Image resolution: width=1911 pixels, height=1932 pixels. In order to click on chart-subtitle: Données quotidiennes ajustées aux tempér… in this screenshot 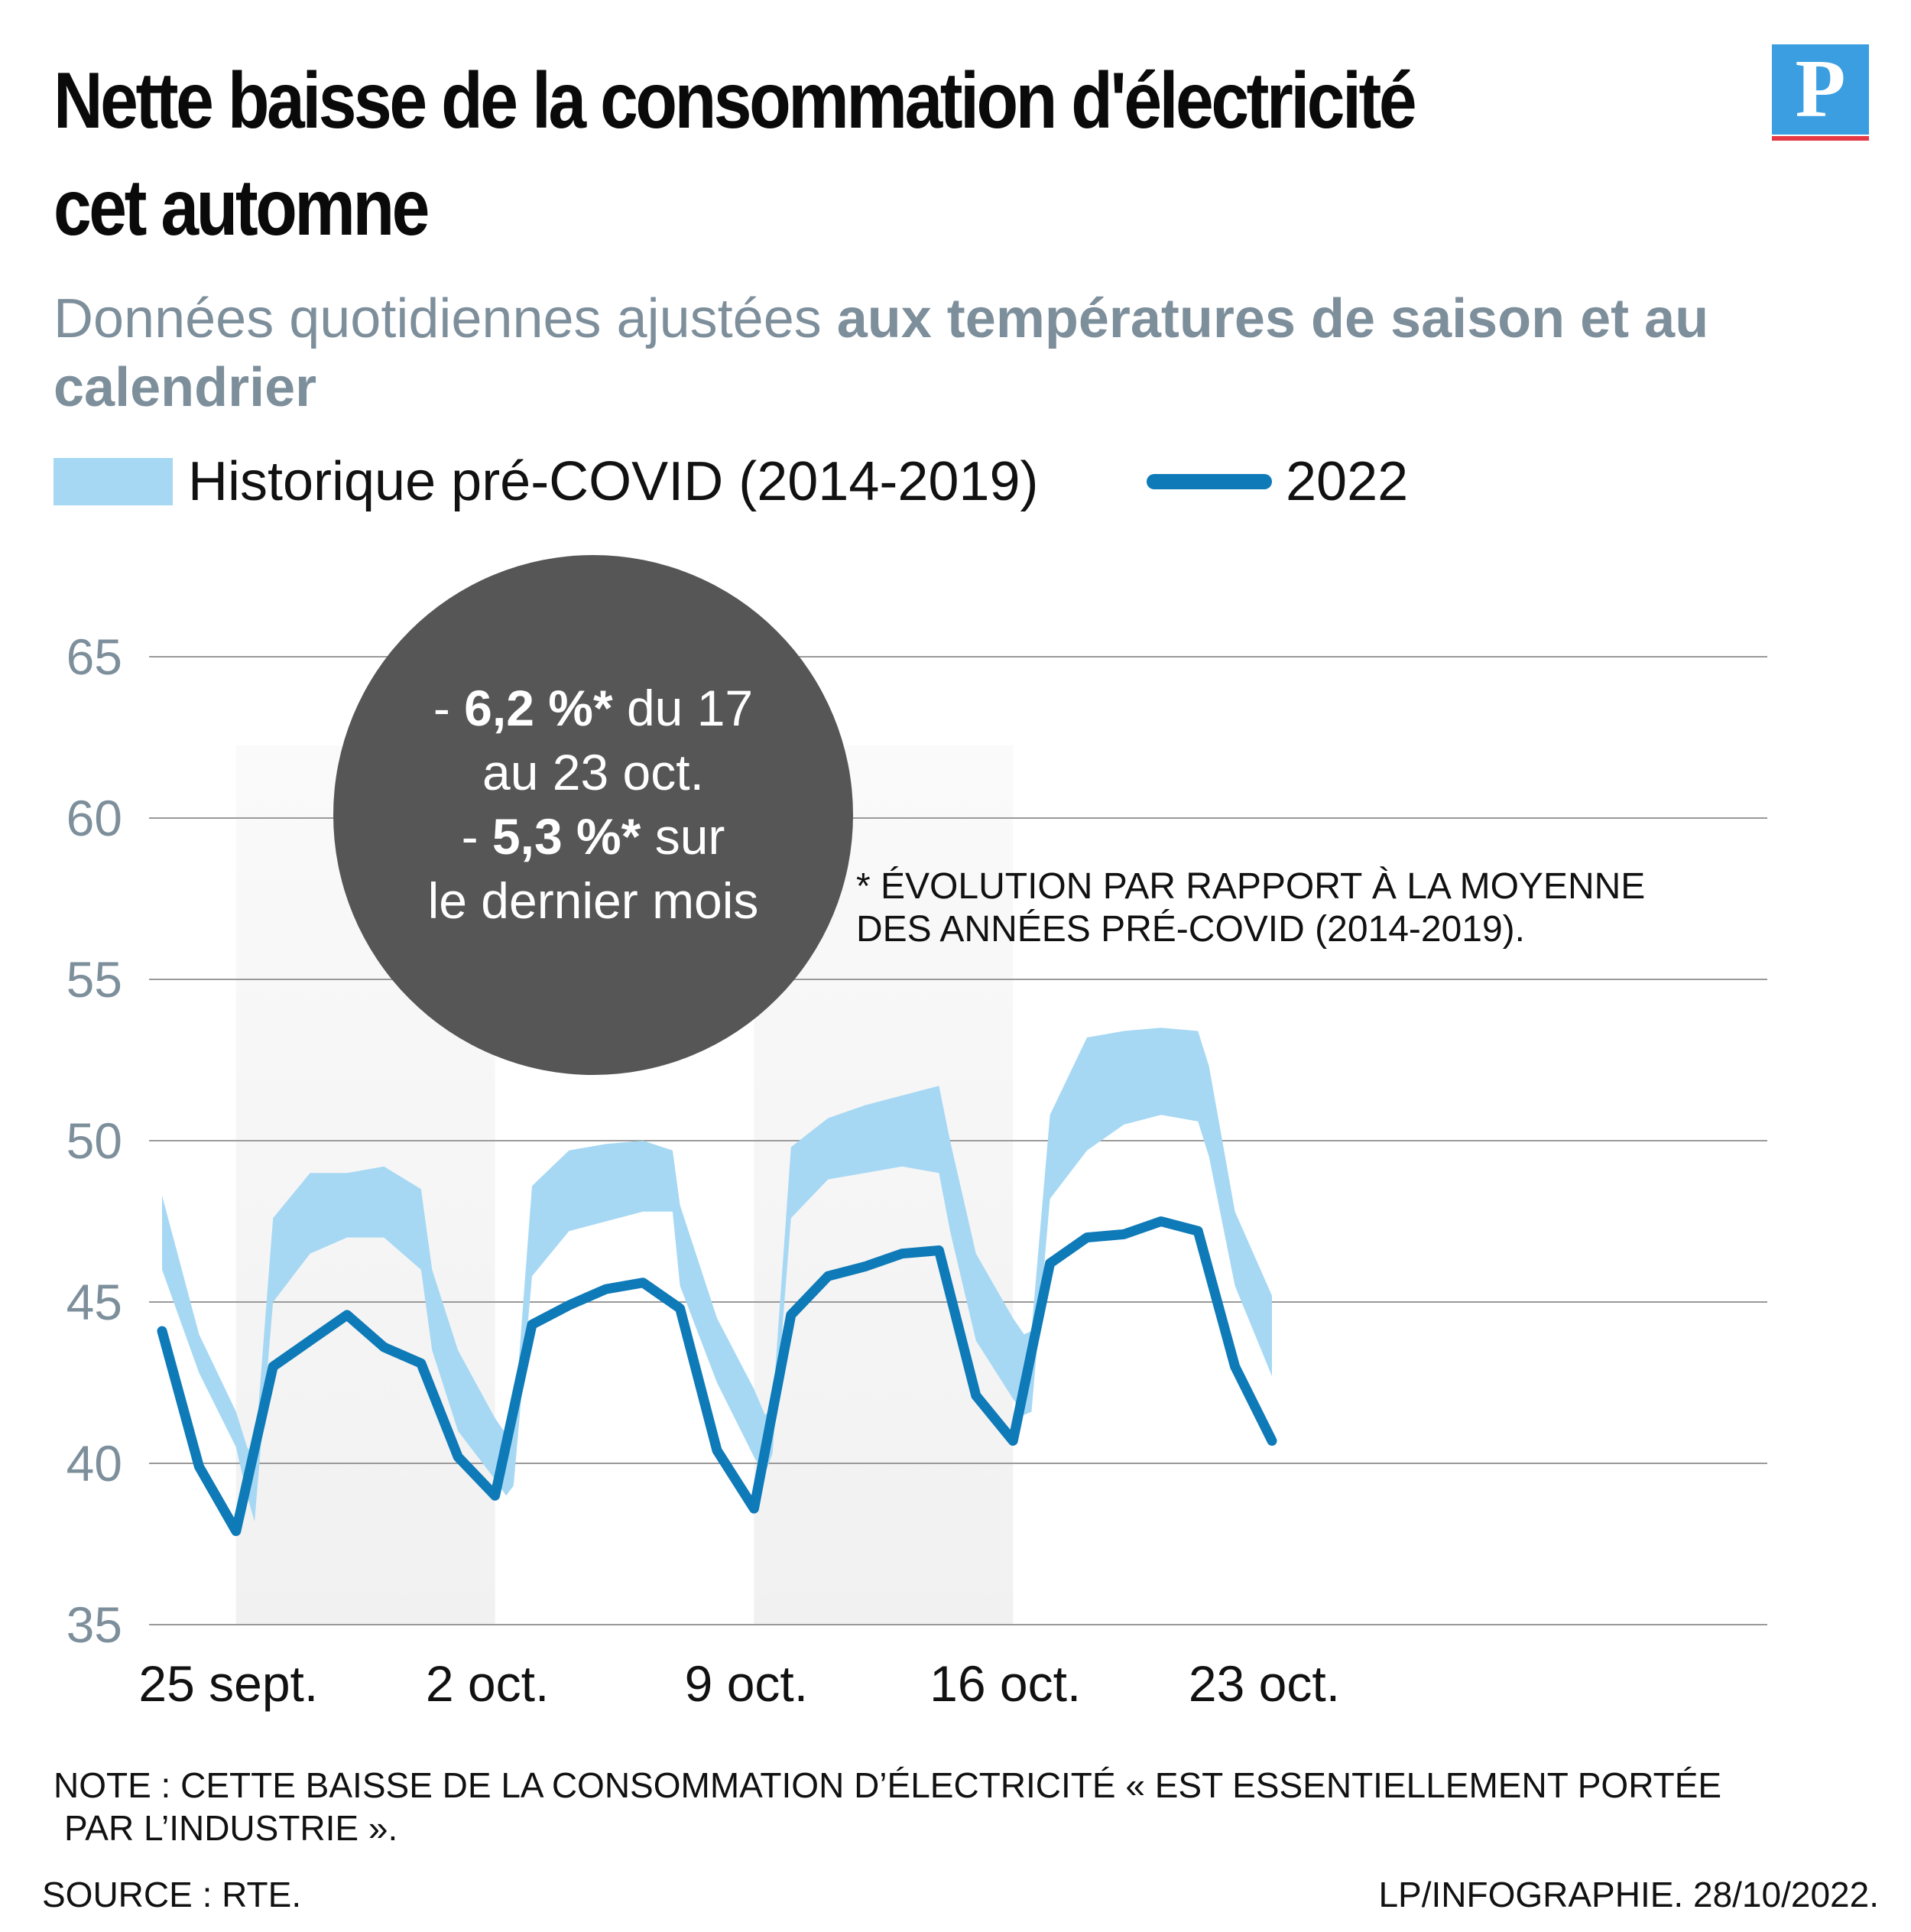, I will do `click(894, 353)`.